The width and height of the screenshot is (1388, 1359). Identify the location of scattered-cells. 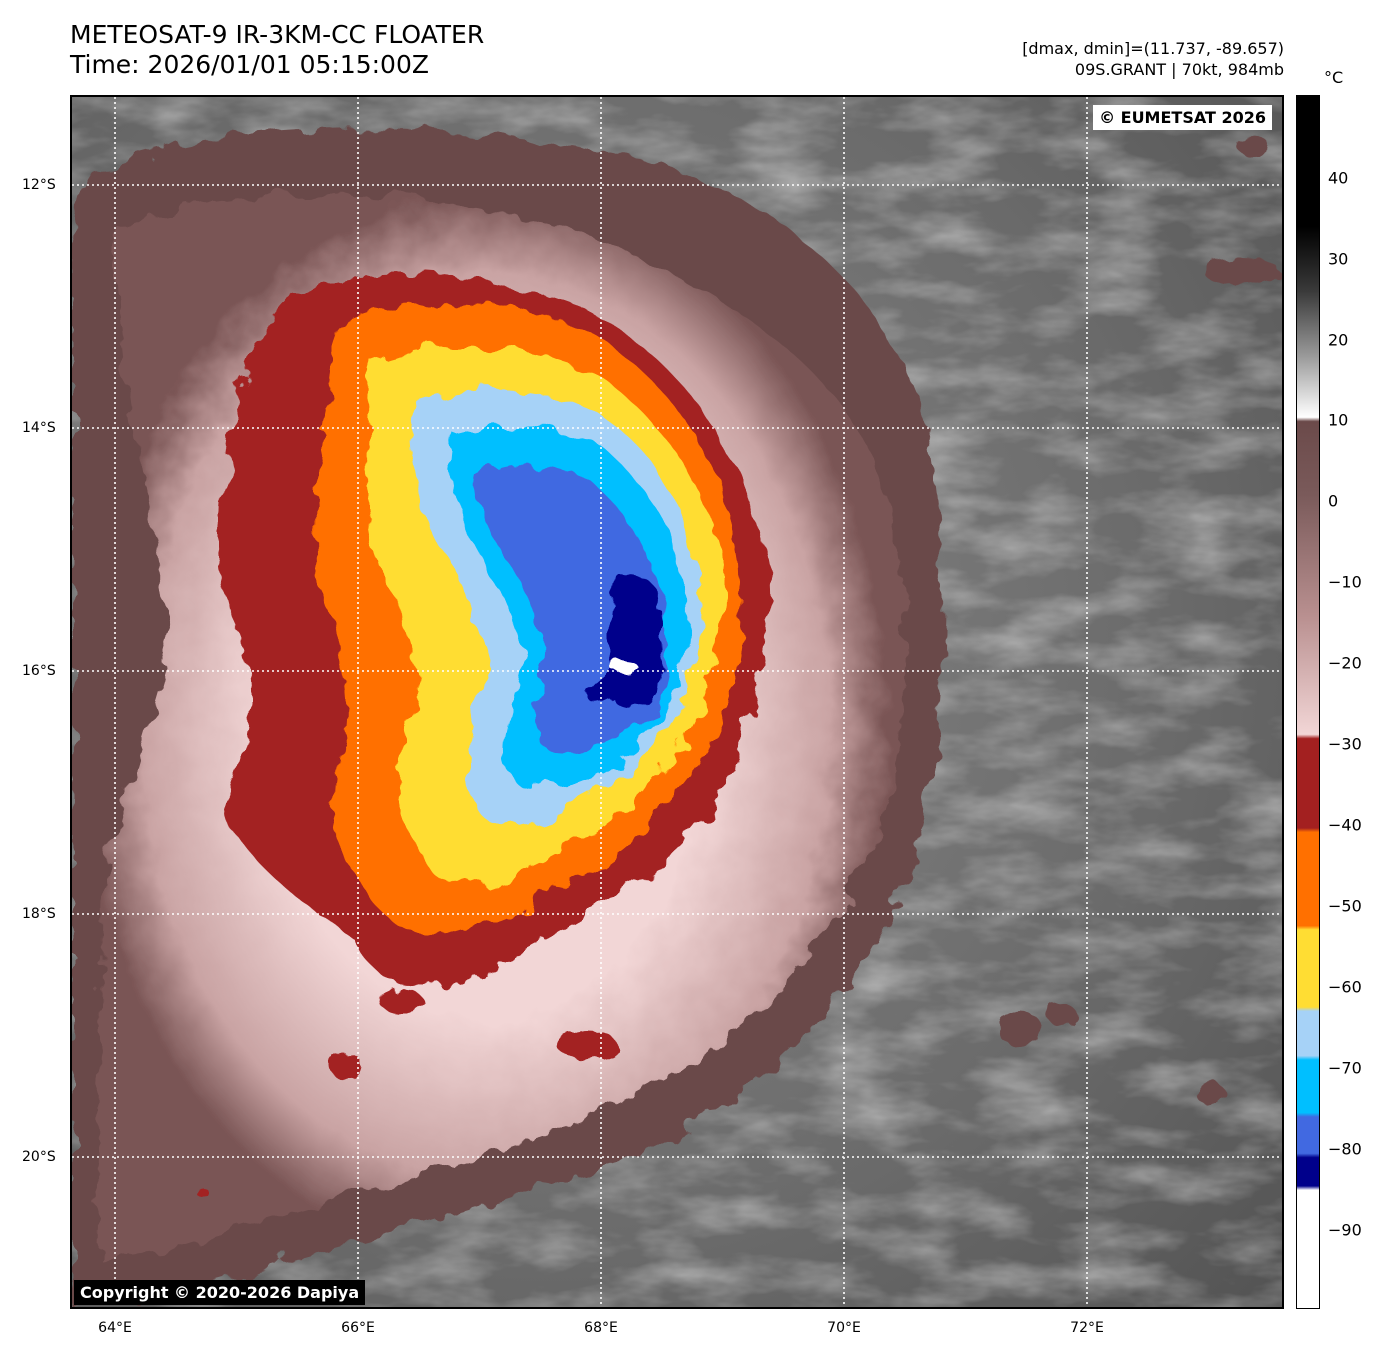
(1139, 620).